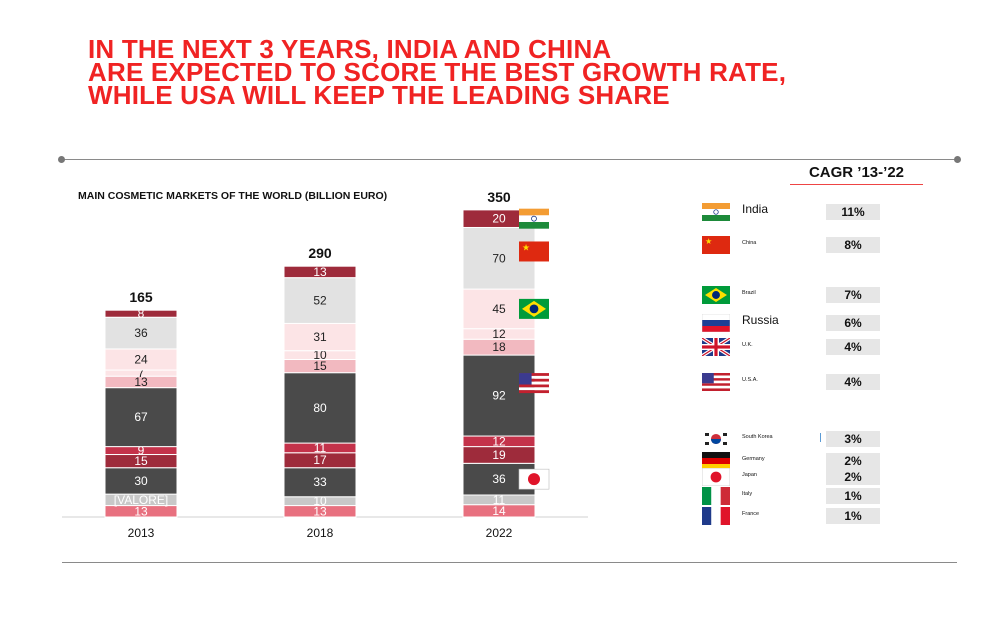 The image size is (1000, 630). Describe the element at coordinates (141, 451) in the screenshot. I see `bar-segment-label: 9` at that location.